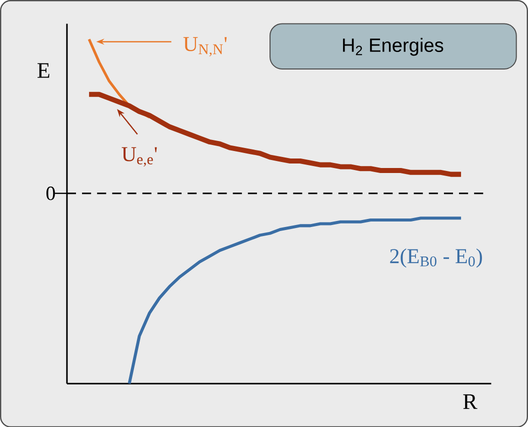 This screenshot has height=427, width=528. Describe the element at coordinates (139, 156) in the screenshot. I see `series-label: U$_{e,e}$'` at that location.